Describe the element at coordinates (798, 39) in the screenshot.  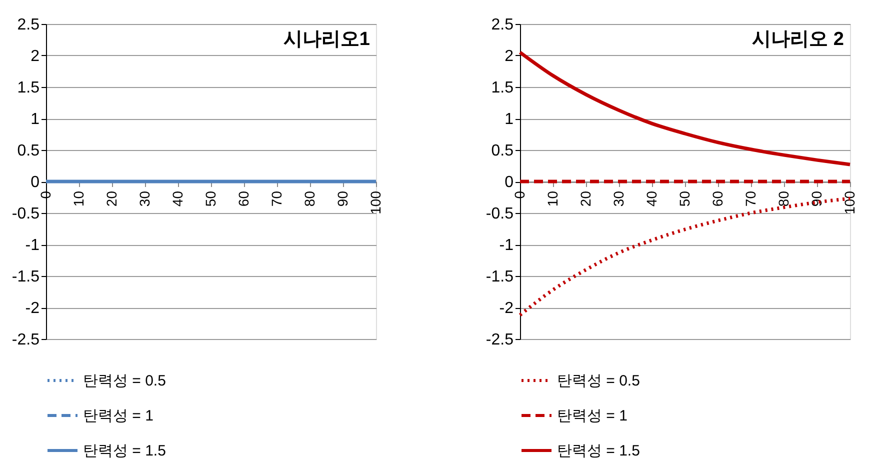
I see `chart-title: 시나리오 2` at that location.